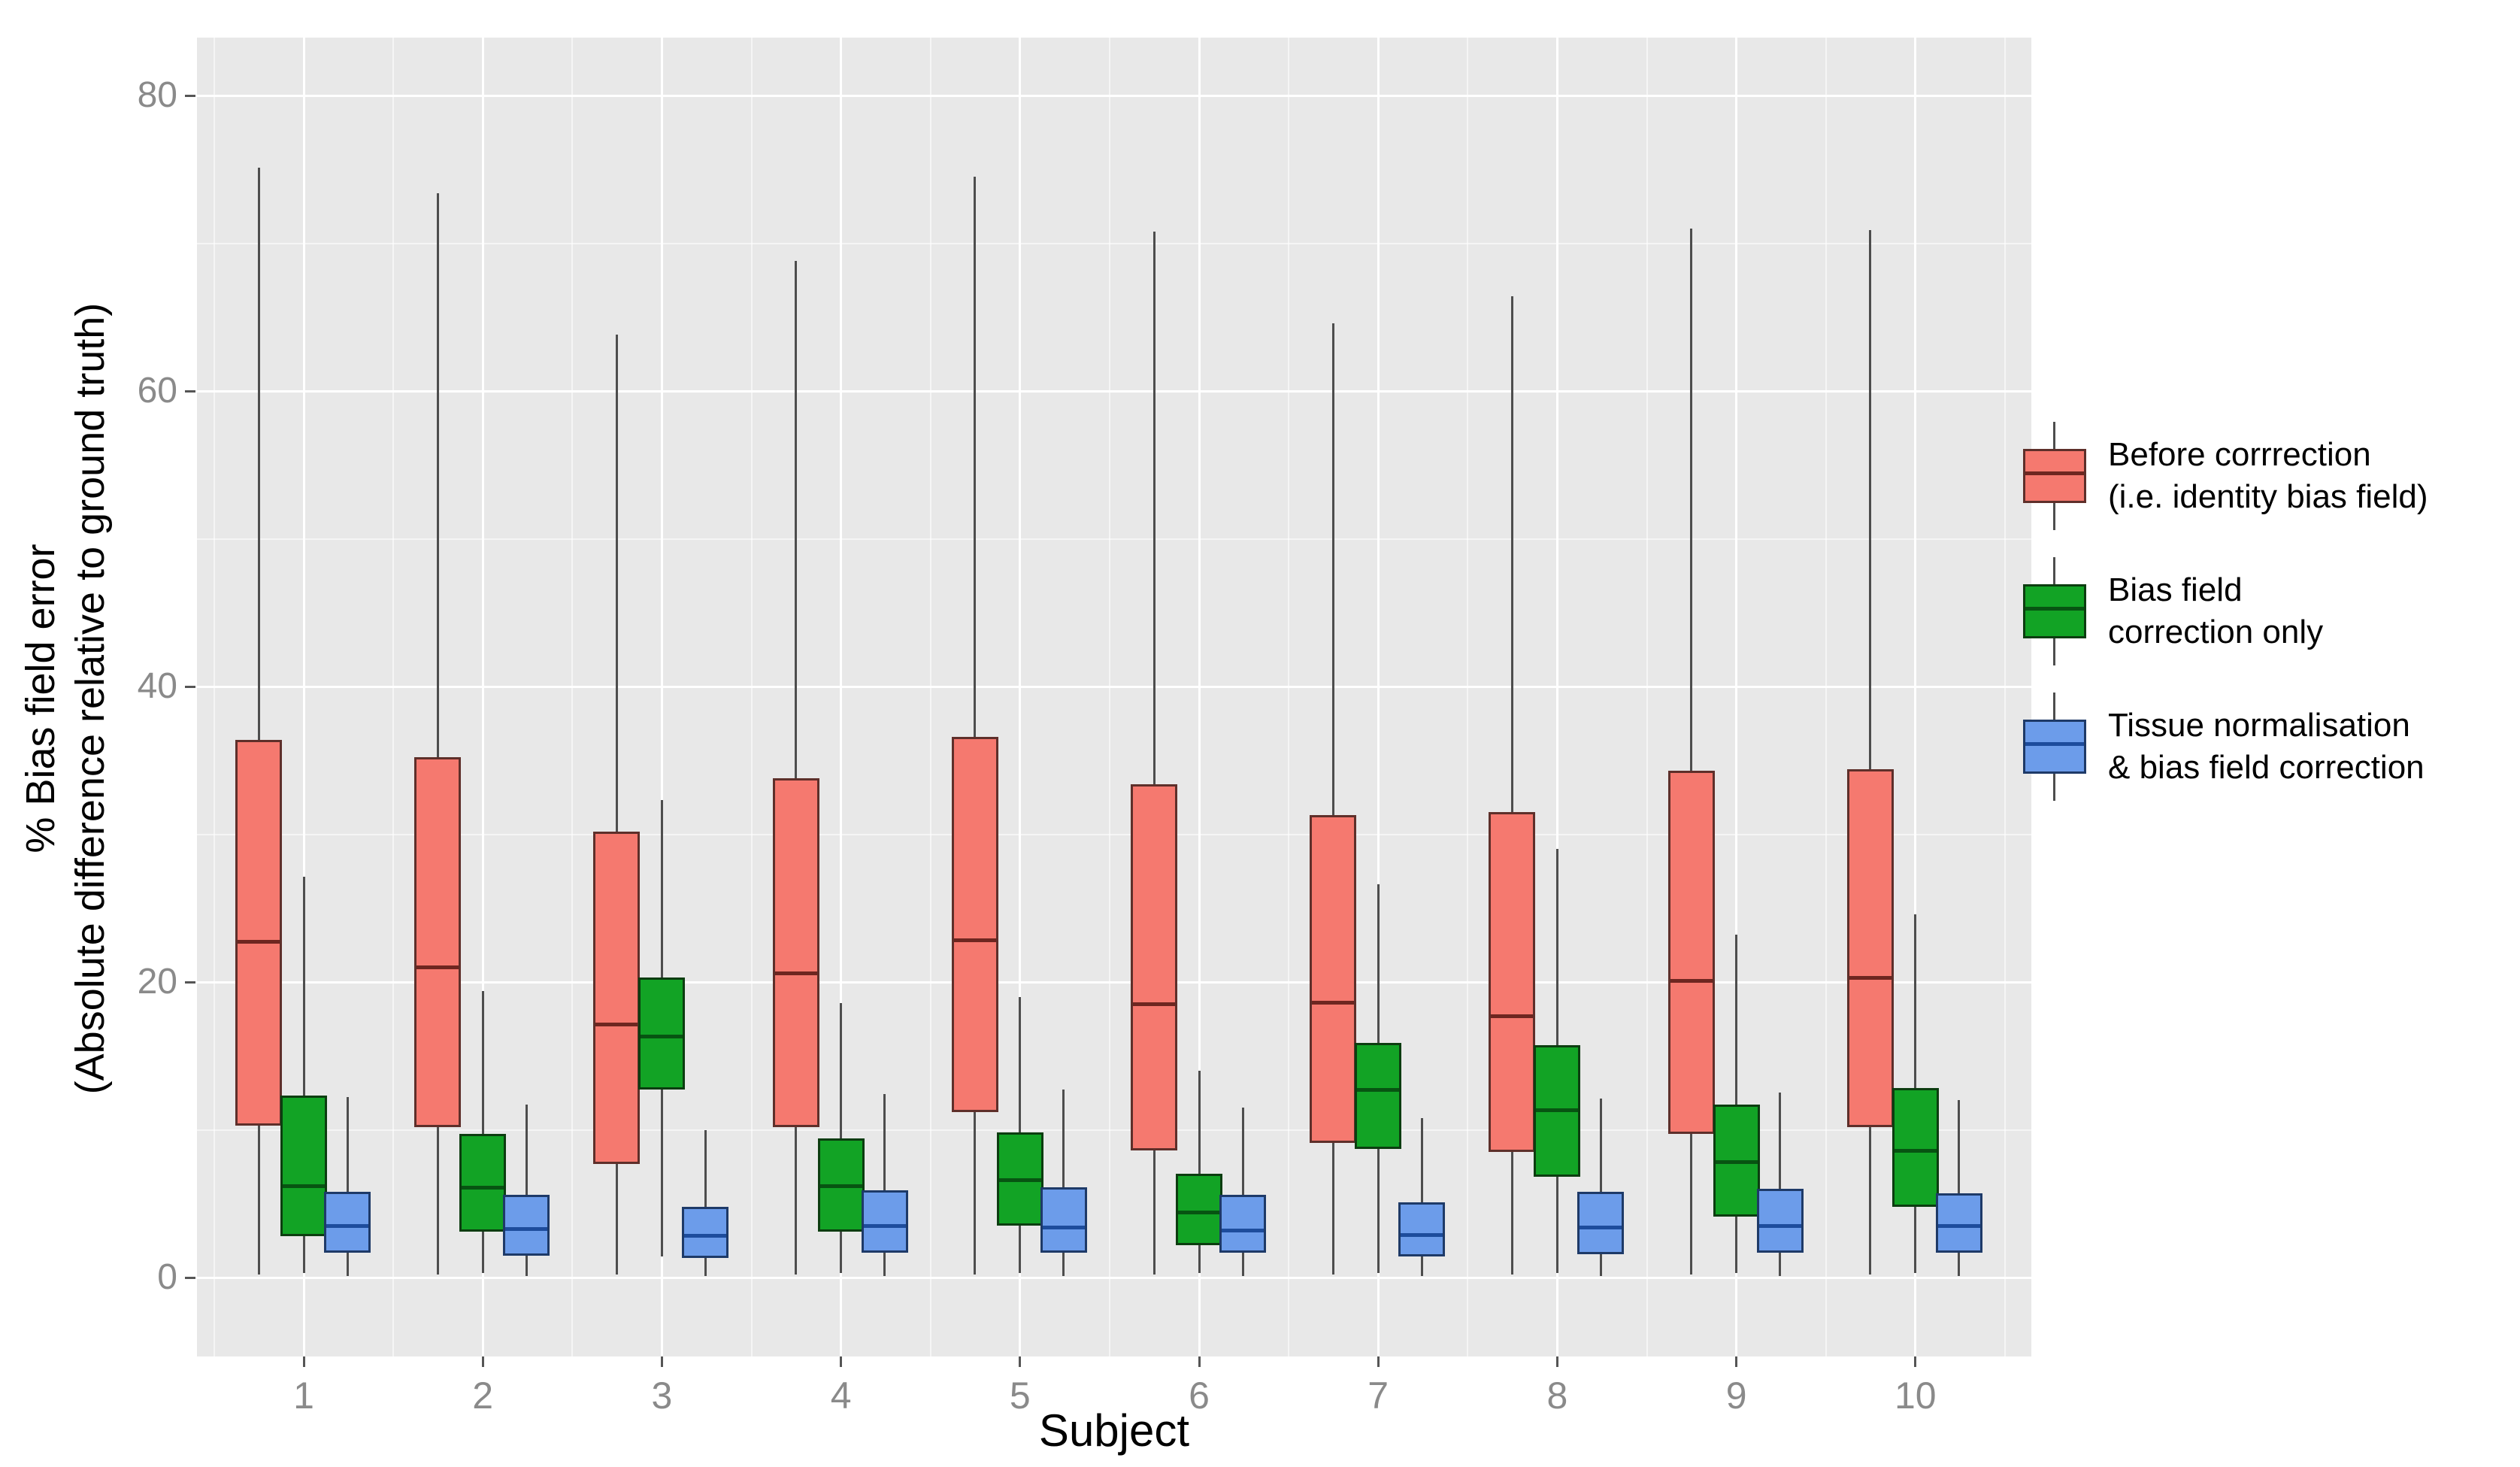  Describe the element at coordinates (1378, 1396) in the screenshot. I see `x-tick-label-7: 7` at that location.